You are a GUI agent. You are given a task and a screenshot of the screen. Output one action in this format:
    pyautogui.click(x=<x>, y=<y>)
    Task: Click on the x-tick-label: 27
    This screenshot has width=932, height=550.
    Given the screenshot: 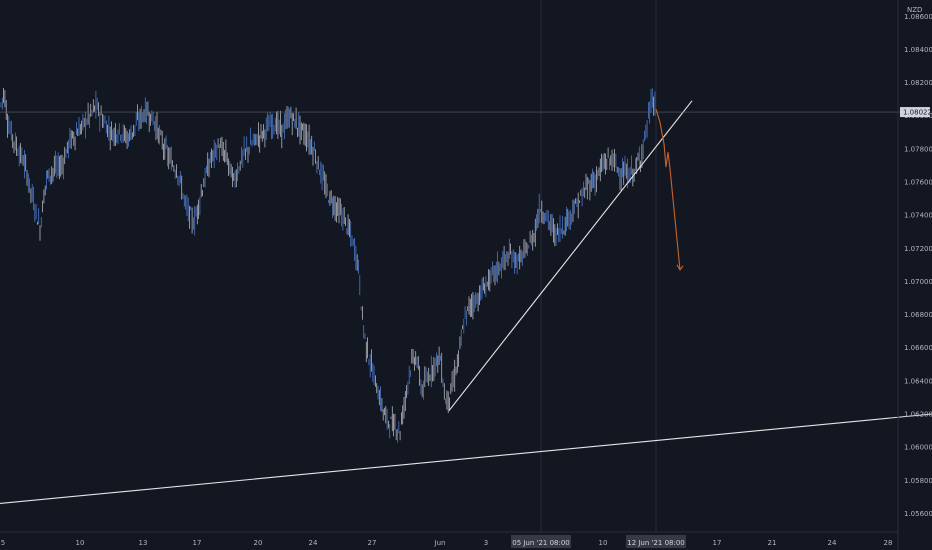 What is the action you would take?
    pyautogui.click(x=372, y=543)
    